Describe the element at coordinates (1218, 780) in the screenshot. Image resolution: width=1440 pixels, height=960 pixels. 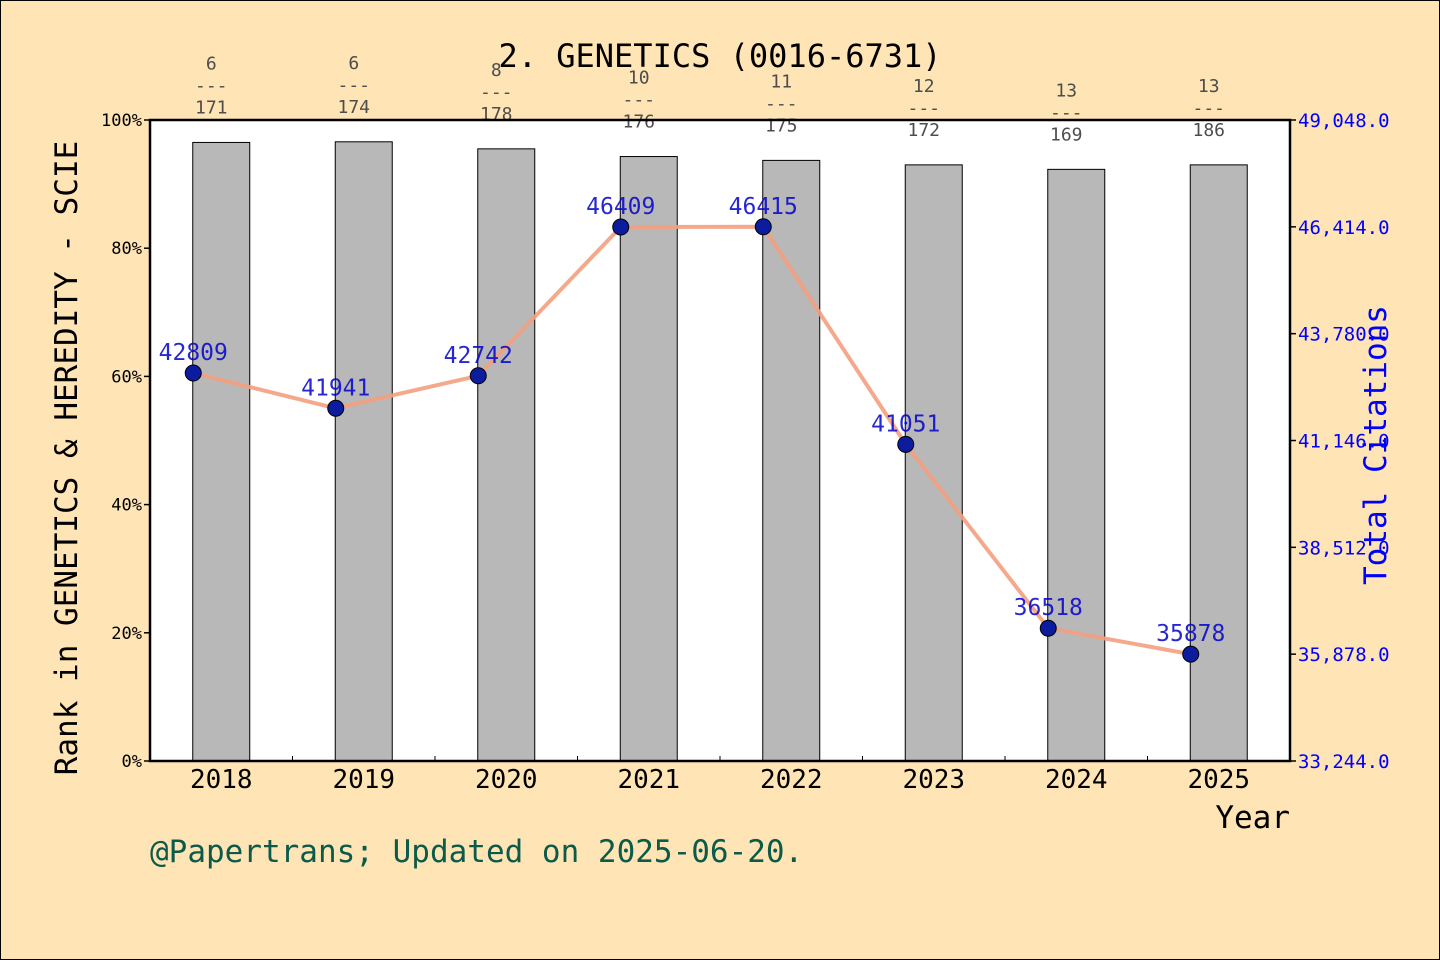
I see `x-tick-label: 2025` at that location.